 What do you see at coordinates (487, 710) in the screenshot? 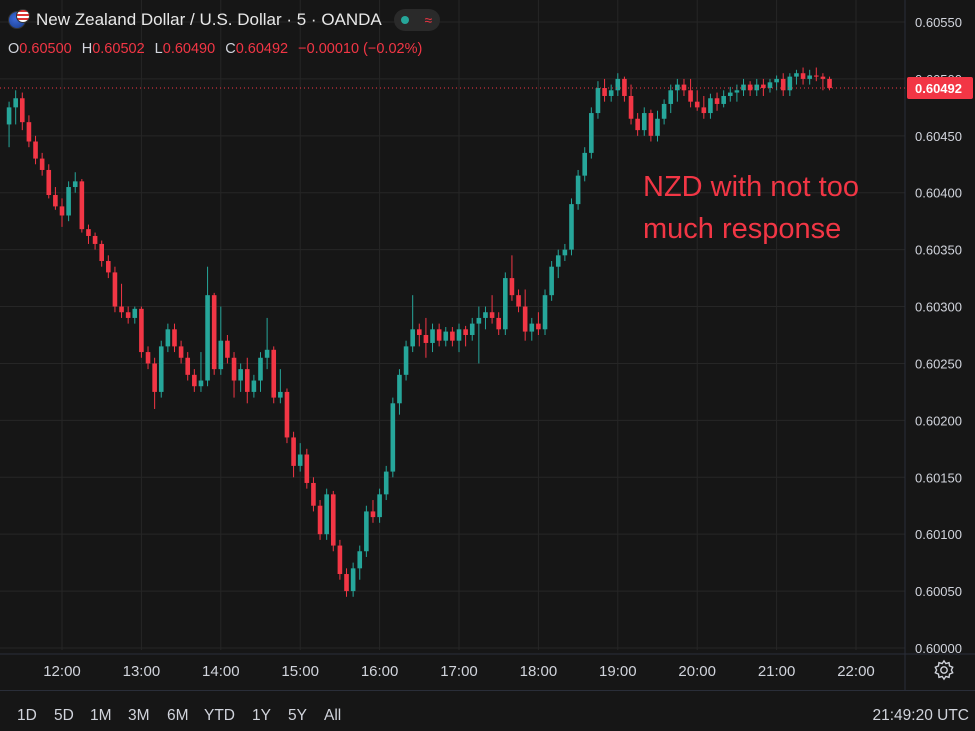
I see `bottom-toolbar: 1D 5D 1M 3M 6M YTD 1Y 5Y All 21:49:20 UTC` at bounding box center [487, 710].